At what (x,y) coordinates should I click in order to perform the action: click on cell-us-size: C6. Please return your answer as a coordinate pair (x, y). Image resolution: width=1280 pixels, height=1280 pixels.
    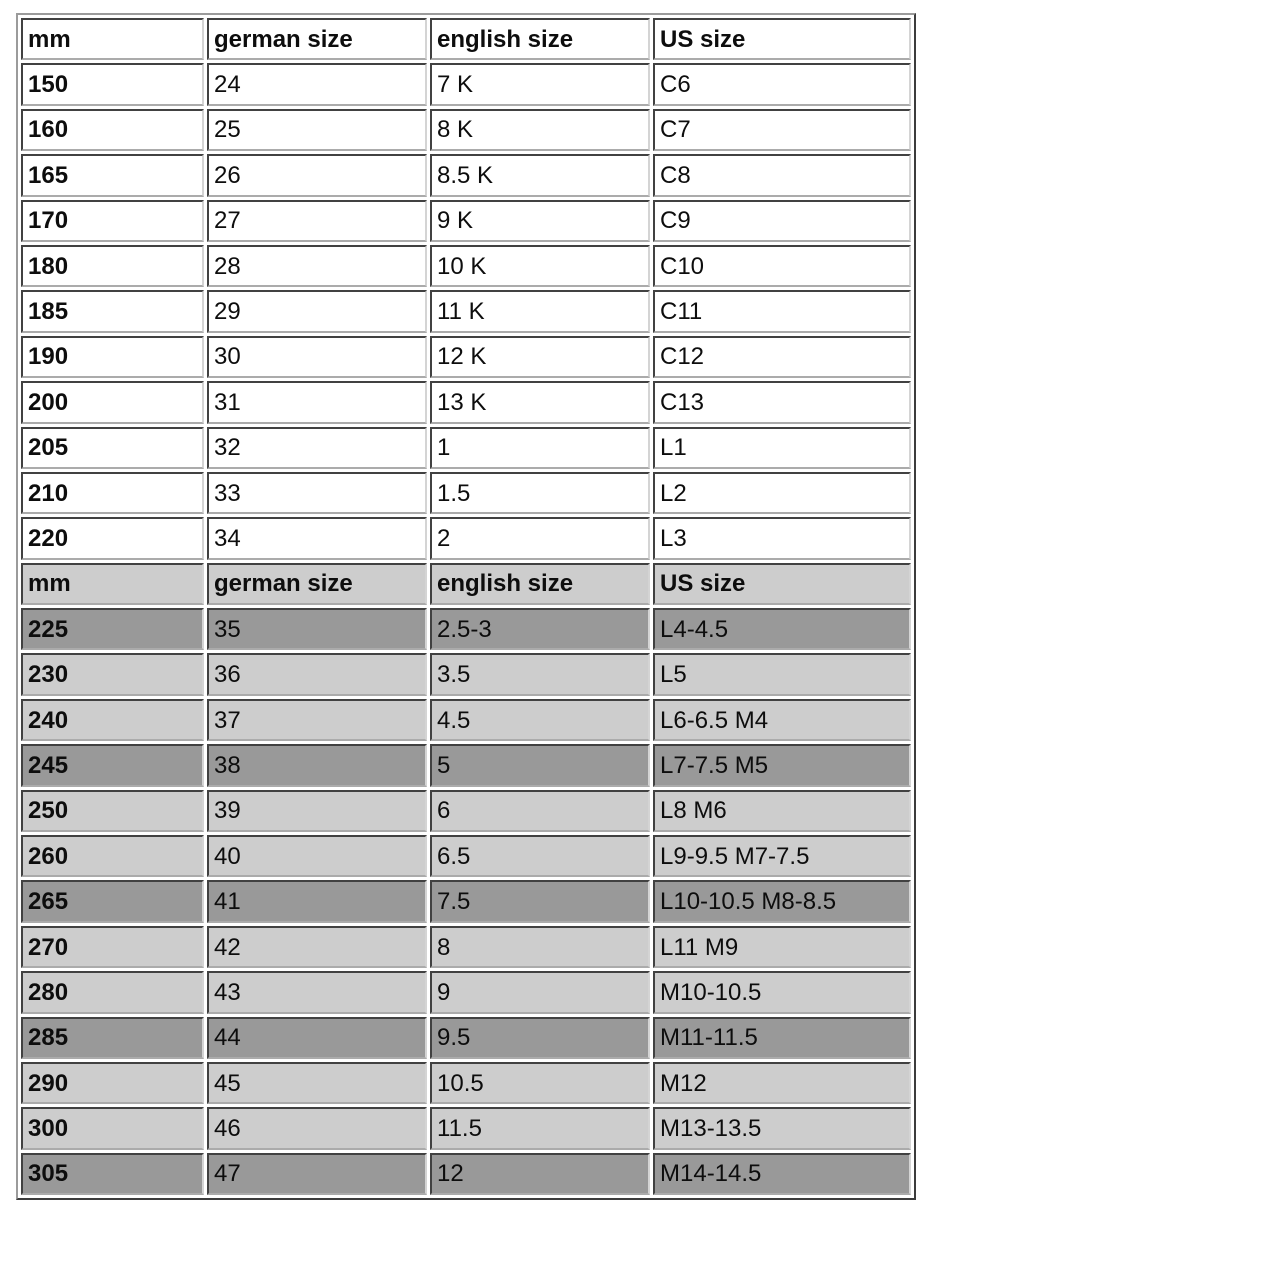
    Looking at the image, I should click on (782, 84).